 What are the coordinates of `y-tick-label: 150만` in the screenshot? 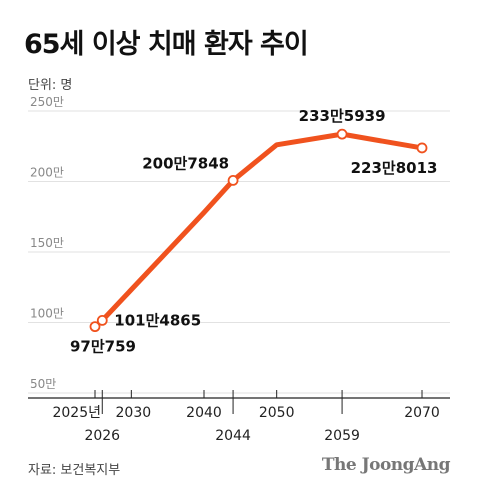 It's located at (47, 243).